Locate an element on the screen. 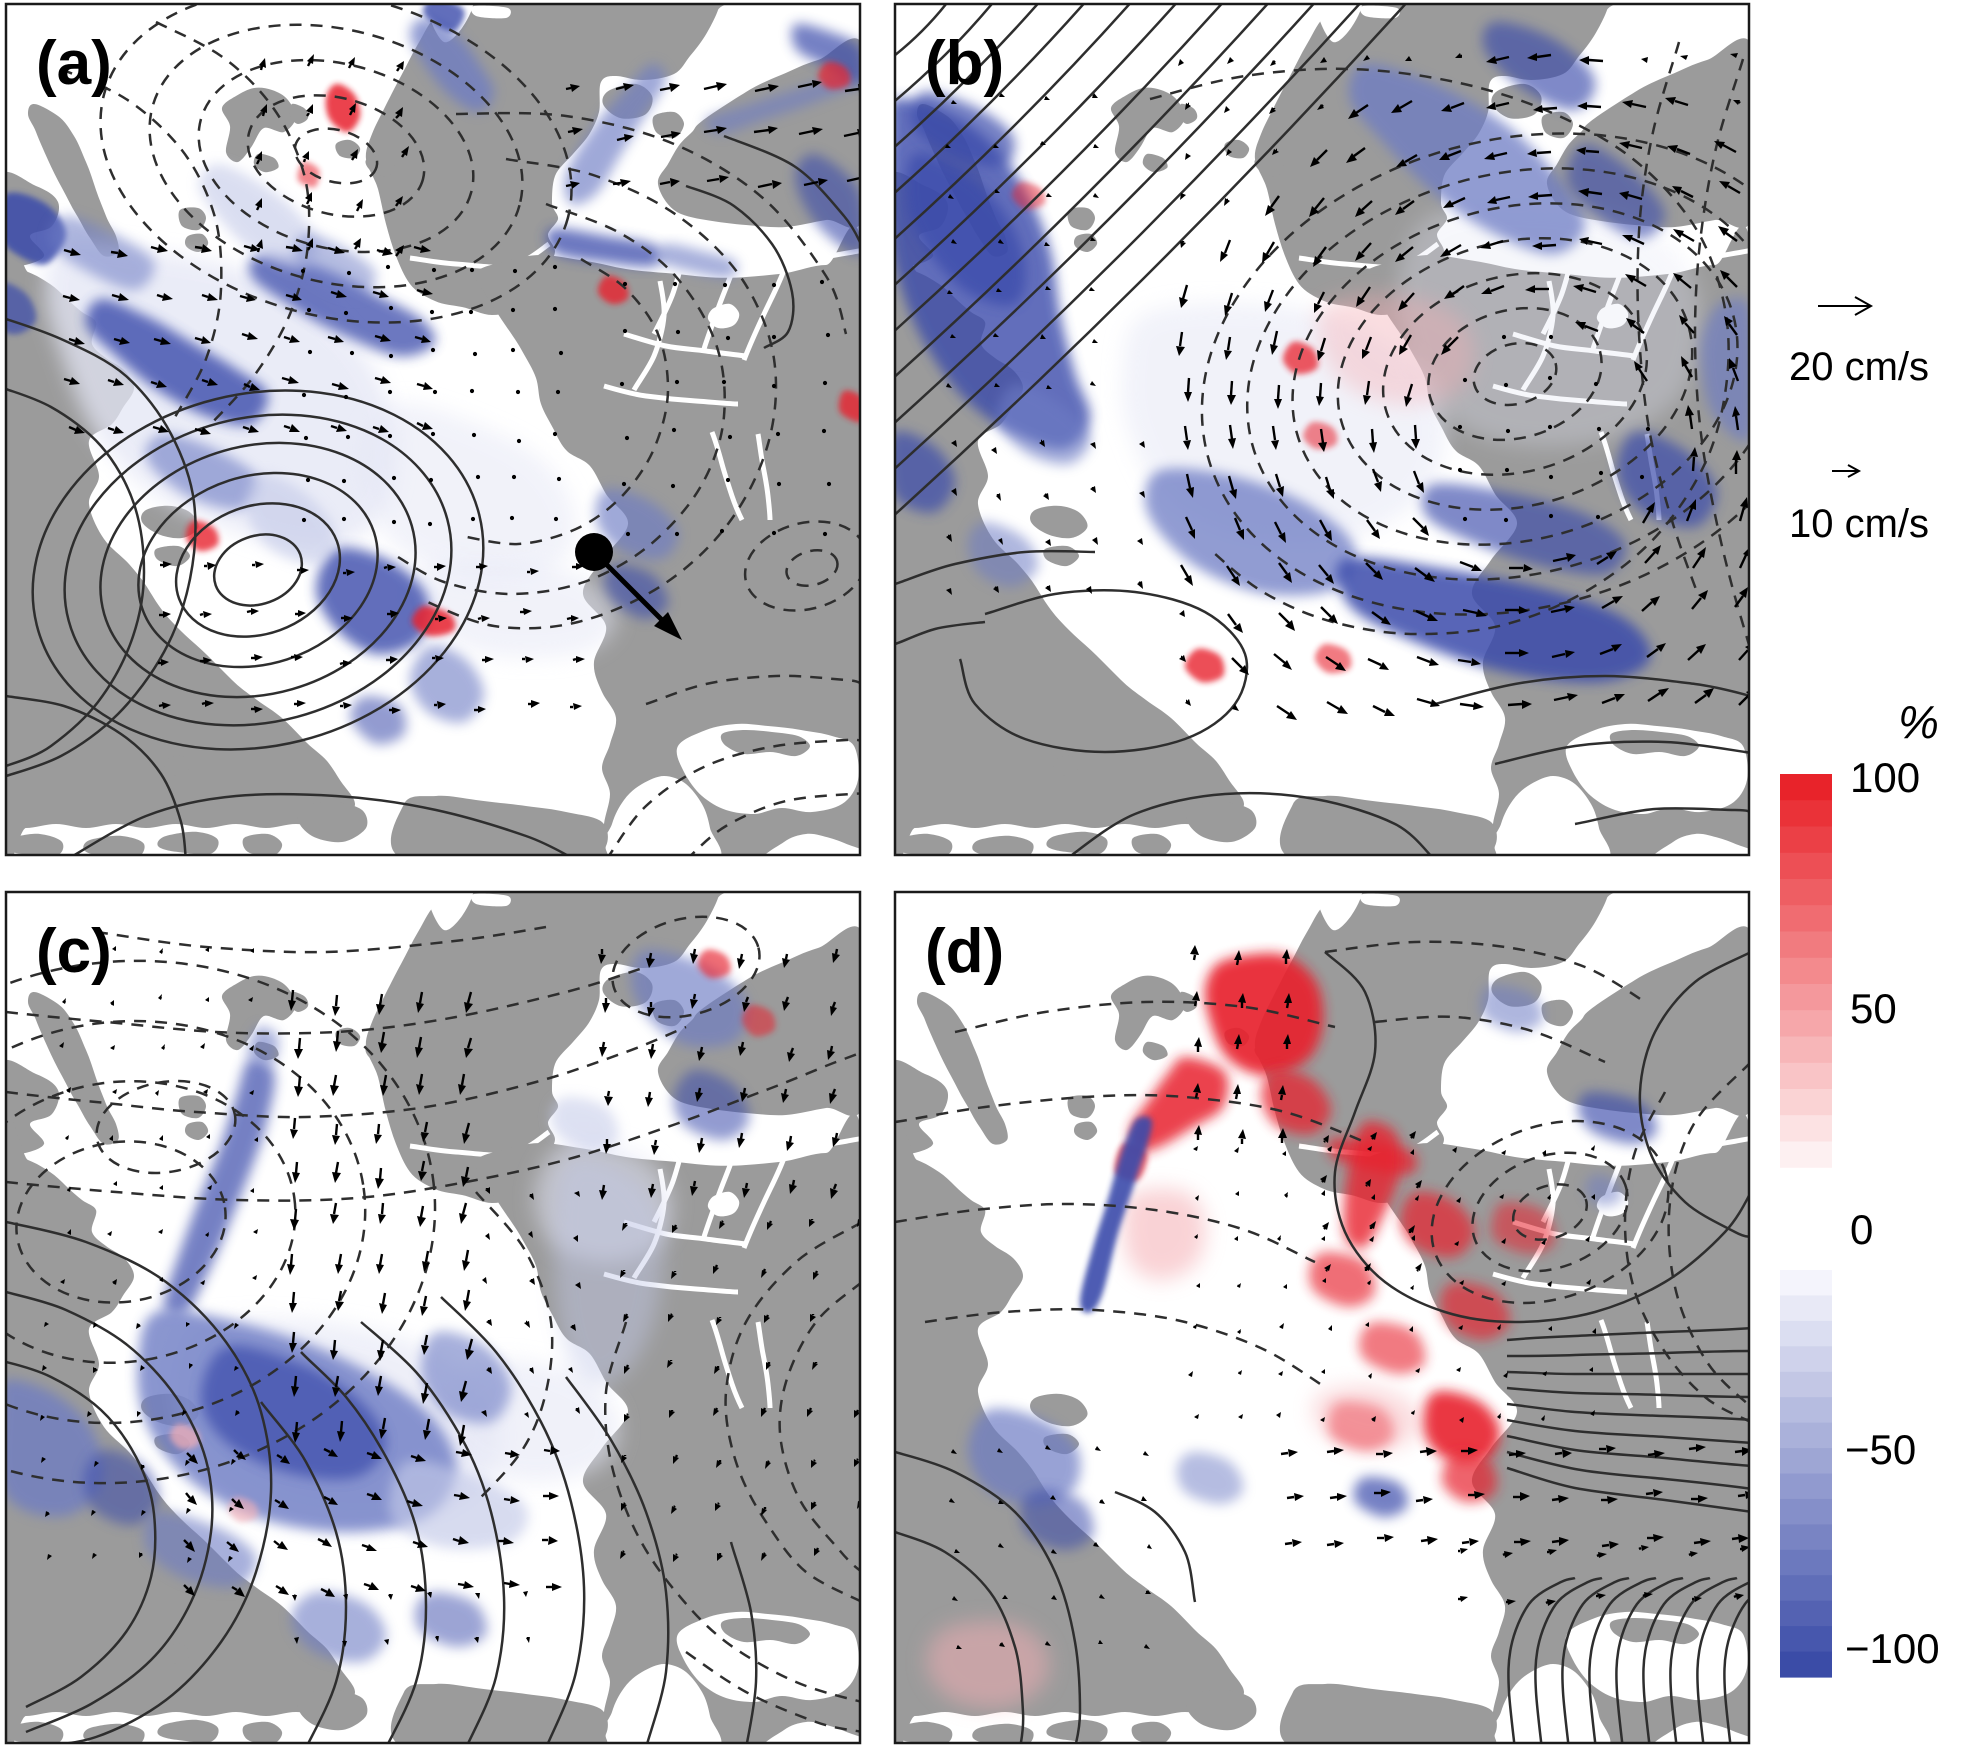 This screenshot has height=1756, width=1970. svg-text: −50 is located at coordinates (1880, 1449).